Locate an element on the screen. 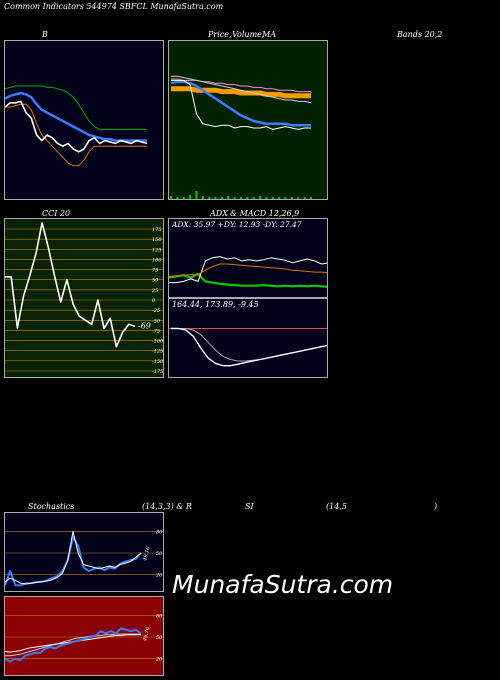  cci-series-cci is located at coordinates (70, 285).